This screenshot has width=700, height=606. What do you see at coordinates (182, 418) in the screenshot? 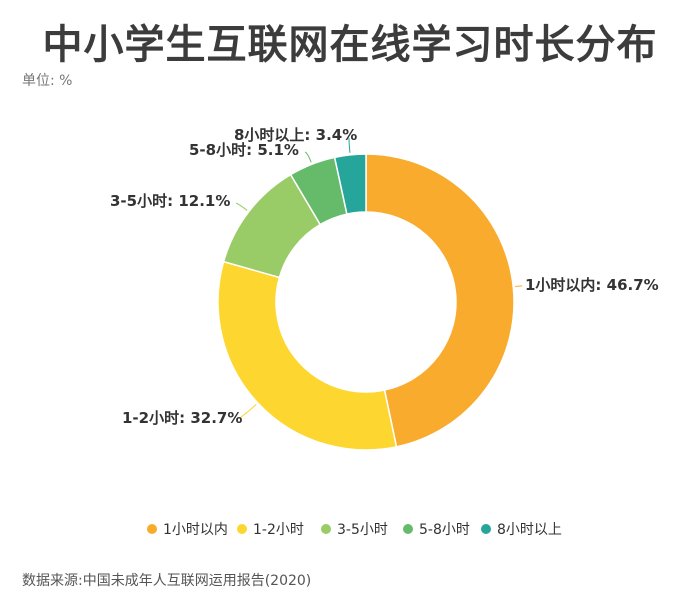
I see `data-label-2: 1-2小时: 32.7%` at bounding box center [182, 418].